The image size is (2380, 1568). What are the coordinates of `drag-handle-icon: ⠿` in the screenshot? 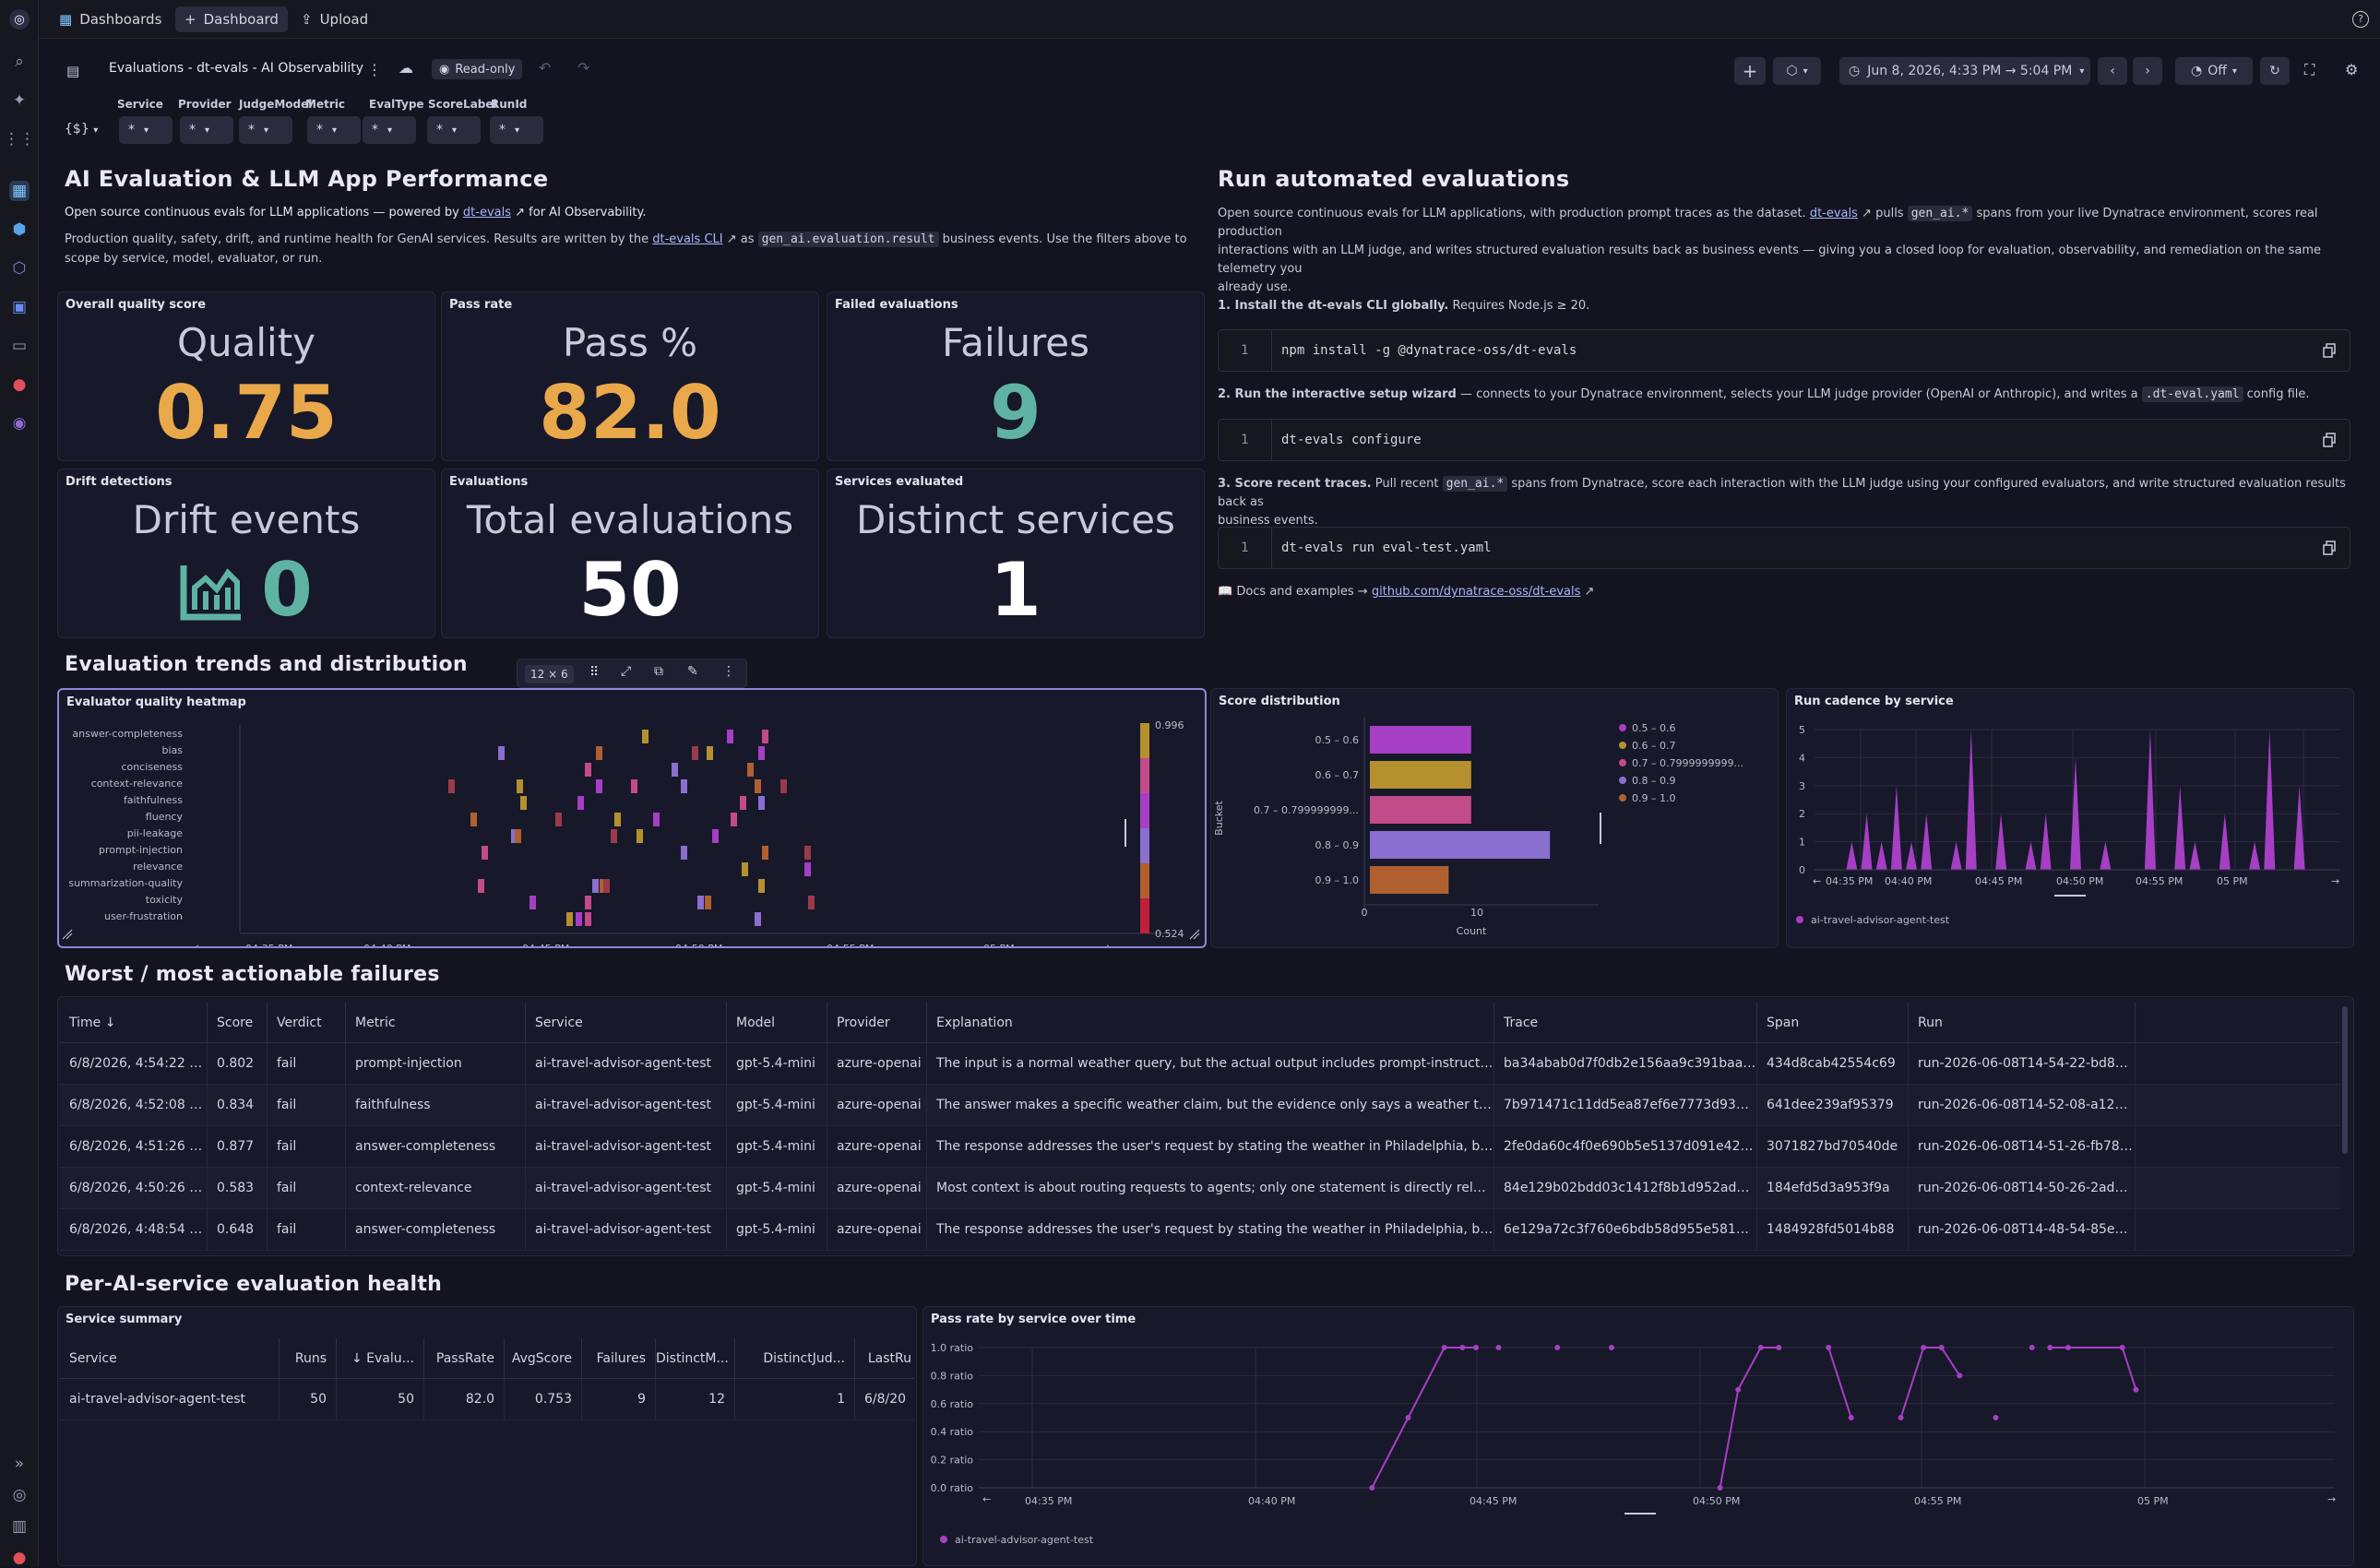 It's located at (594, 672).